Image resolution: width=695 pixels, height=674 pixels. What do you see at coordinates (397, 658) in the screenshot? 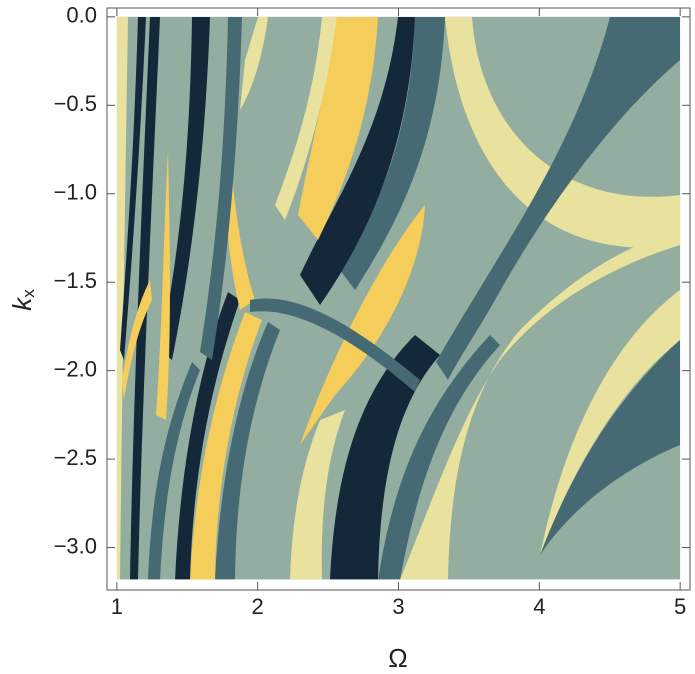
I see `x-axis-title: Ω` at bounding box center [397, 658].